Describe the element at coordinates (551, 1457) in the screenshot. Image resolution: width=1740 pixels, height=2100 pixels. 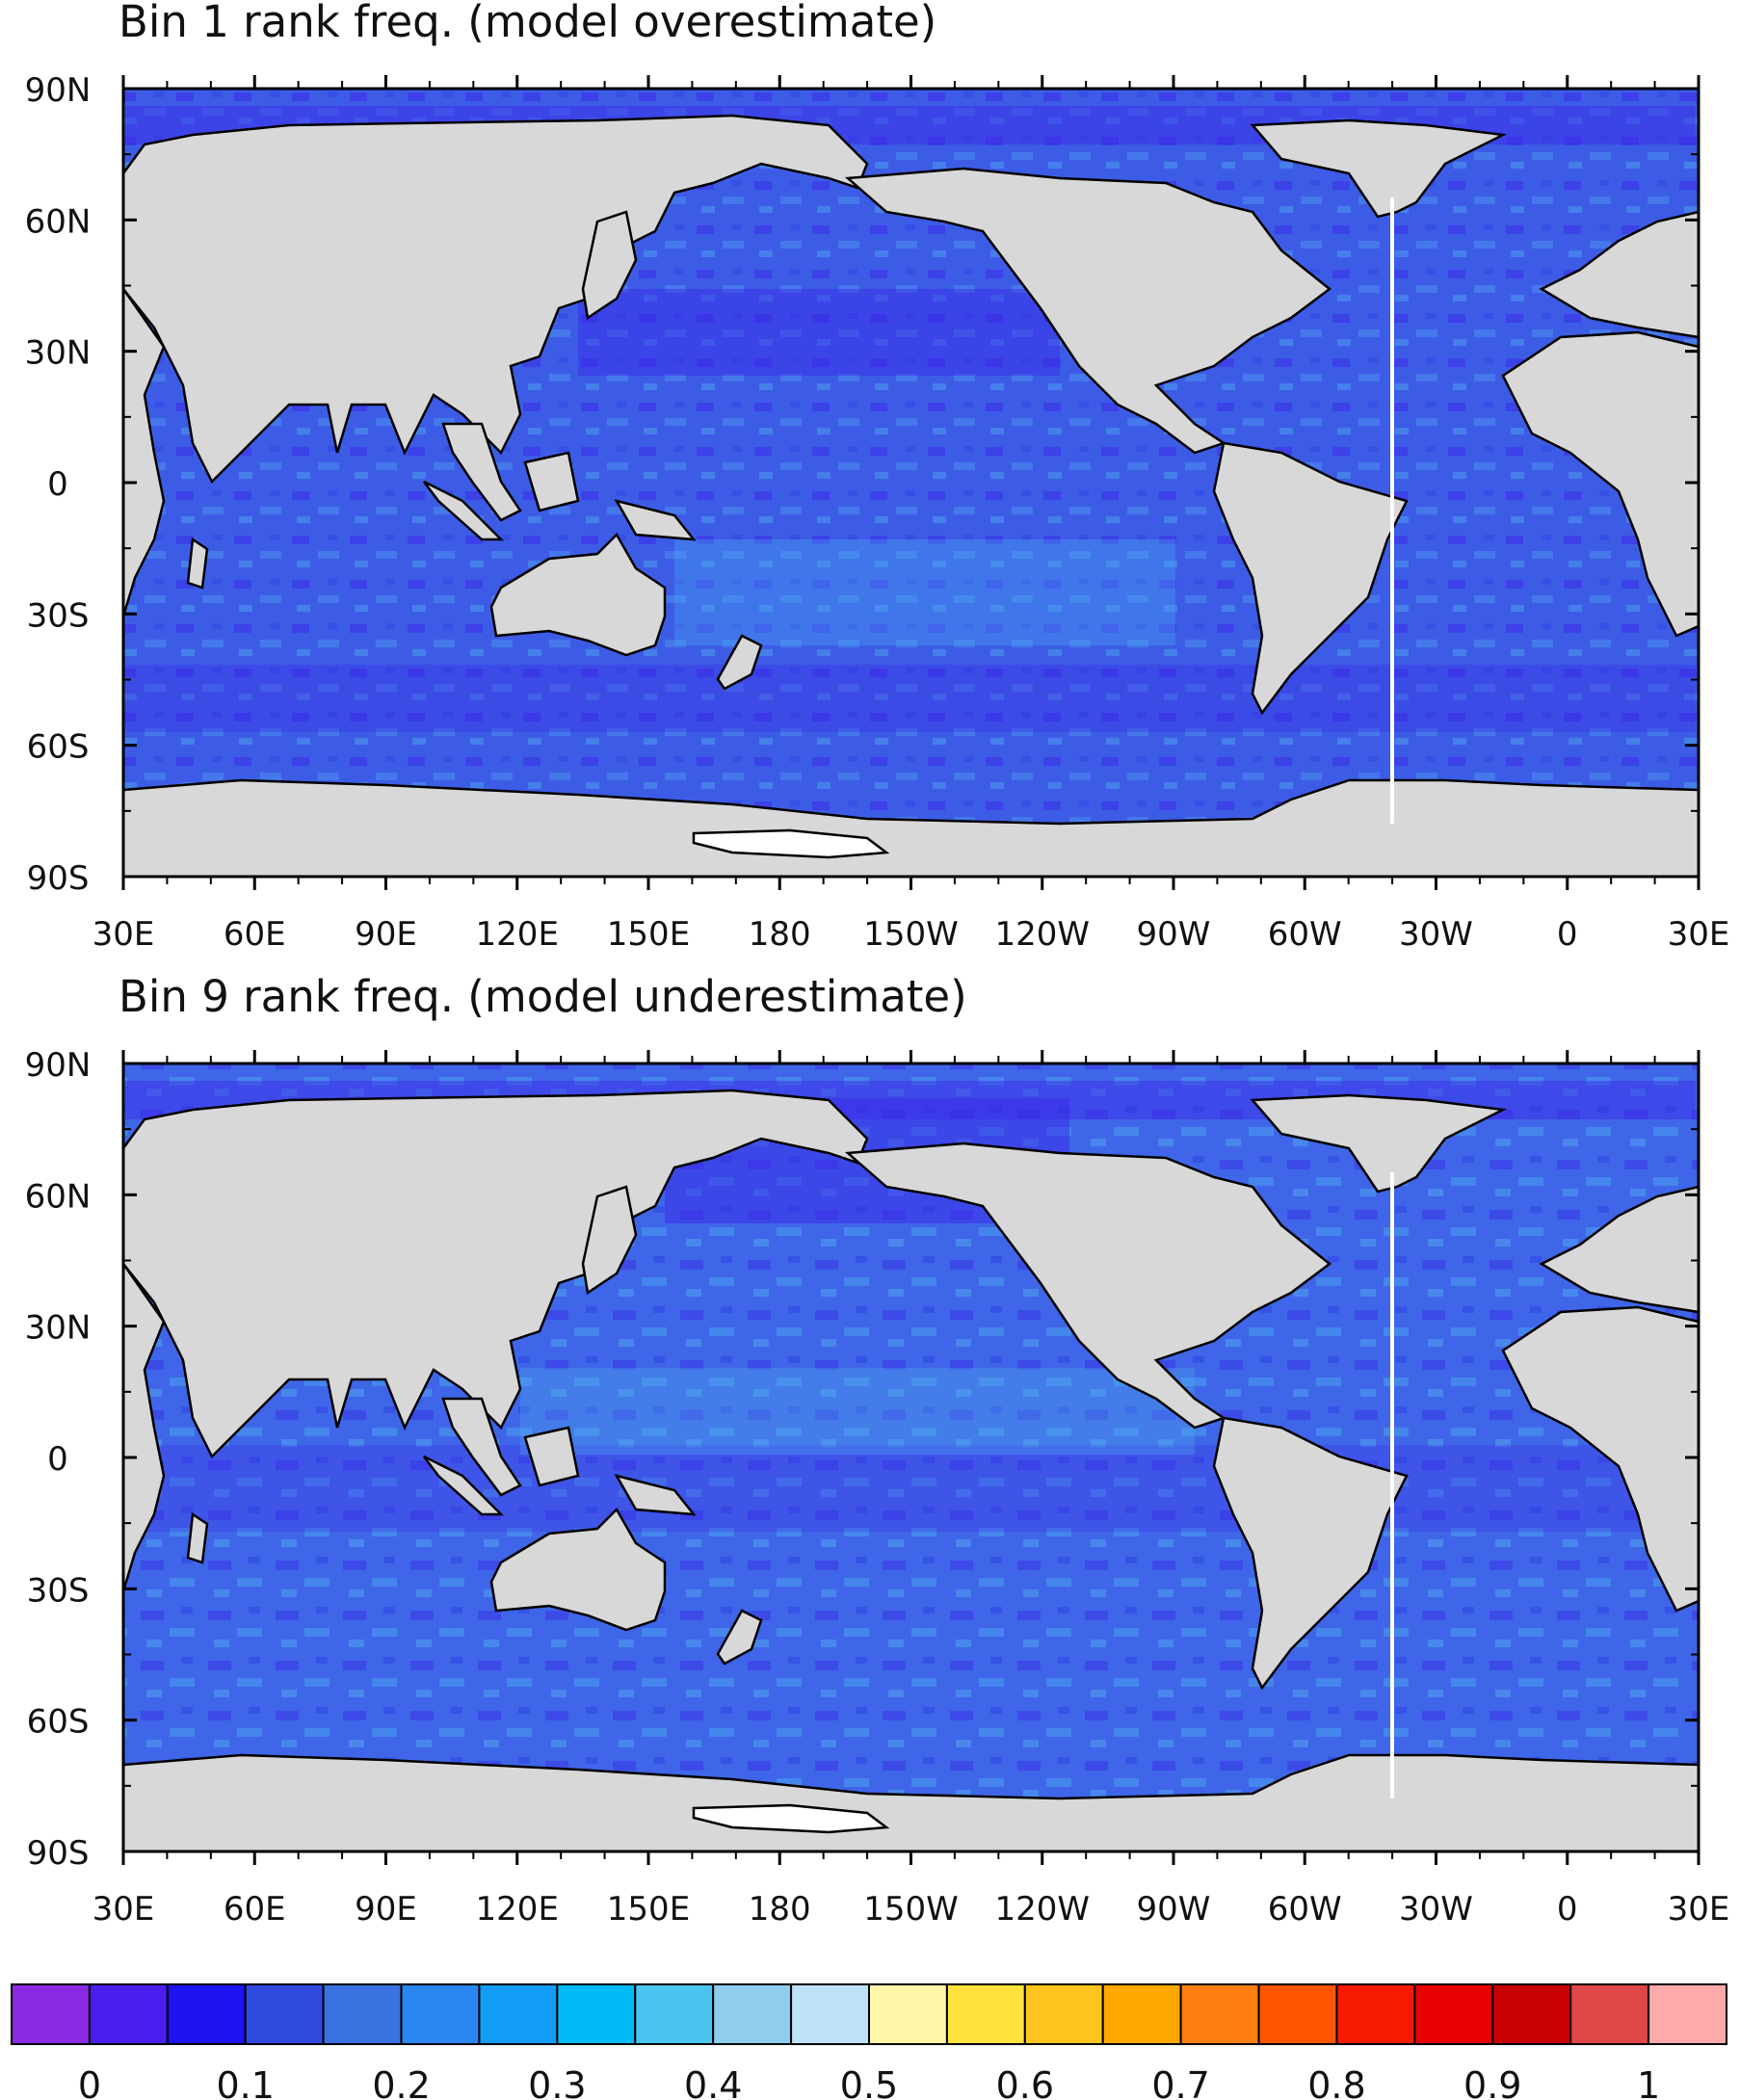
I see `land-borneo` at that location.